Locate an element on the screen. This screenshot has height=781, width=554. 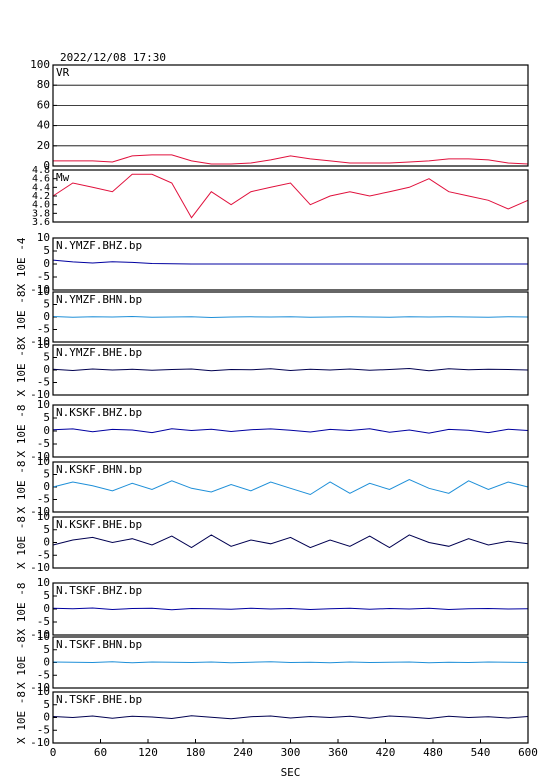
y-tick-label: 4.6 is located at coordinates (41, 179).